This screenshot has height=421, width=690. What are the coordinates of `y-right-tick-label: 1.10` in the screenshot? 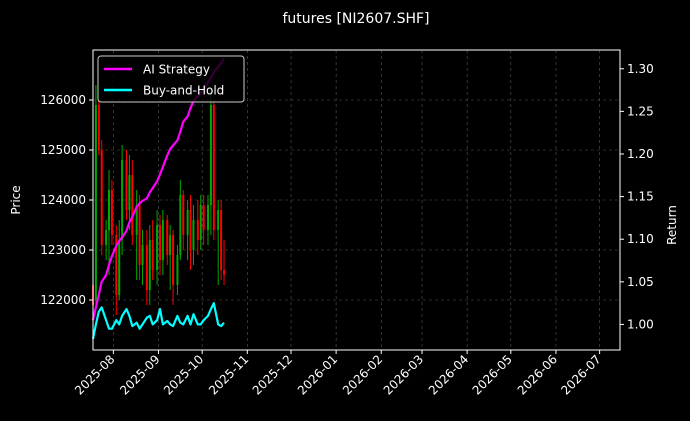 It's located at (640, 239).